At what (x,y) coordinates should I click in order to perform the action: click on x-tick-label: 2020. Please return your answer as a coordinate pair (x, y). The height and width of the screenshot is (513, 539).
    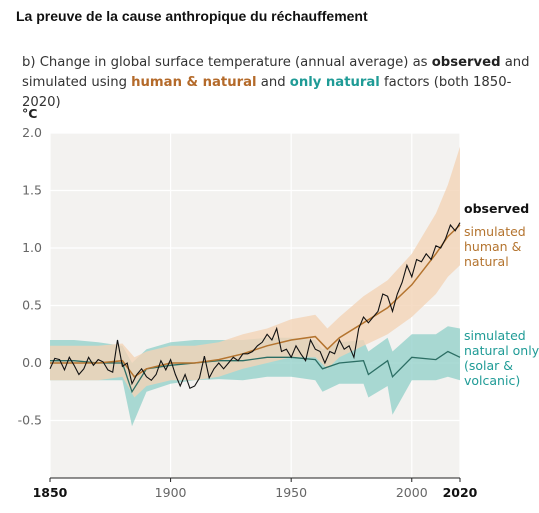
    Looking at the image, I should click on (460, 492).